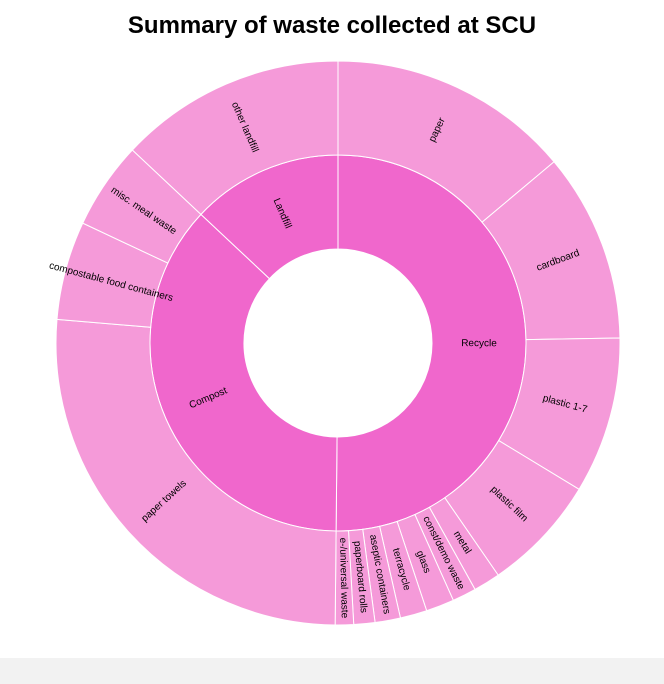  Describe the element at coordinates (235, 138) in the screenshot. I see `outer-arc-other-landfill` at that location.